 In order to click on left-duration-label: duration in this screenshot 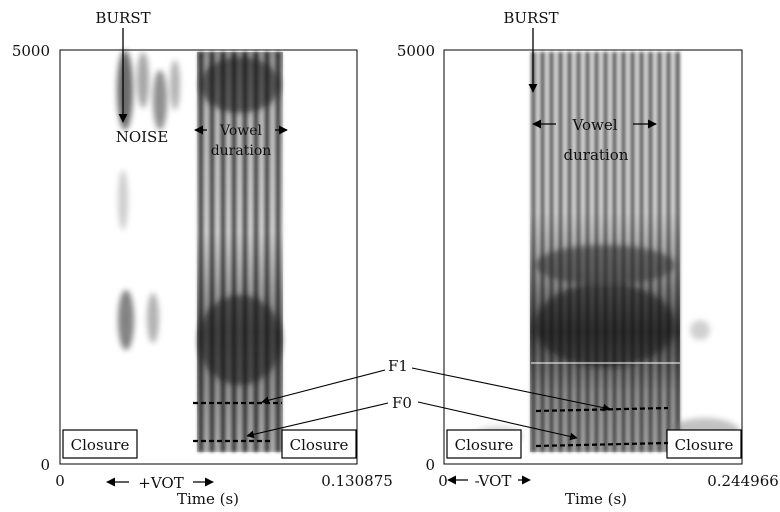, I will do `click(241, 151)`.